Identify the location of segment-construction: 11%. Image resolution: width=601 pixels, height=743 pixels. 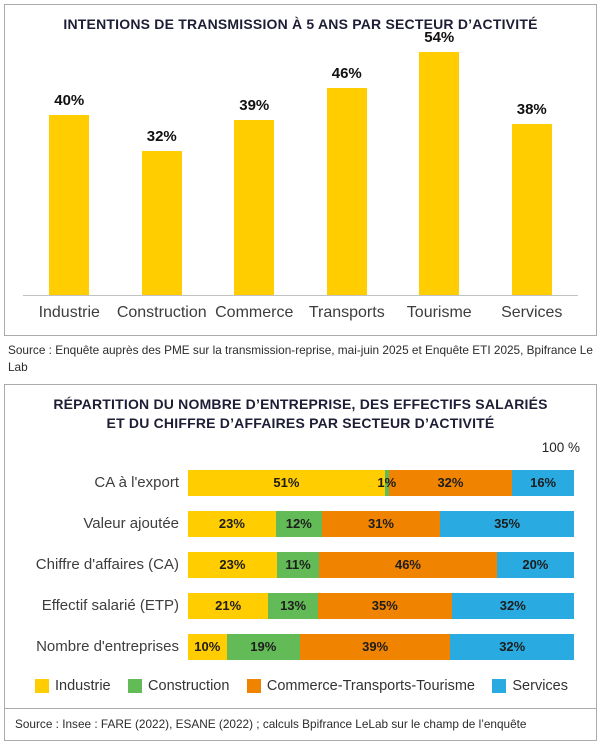
(298, 564).